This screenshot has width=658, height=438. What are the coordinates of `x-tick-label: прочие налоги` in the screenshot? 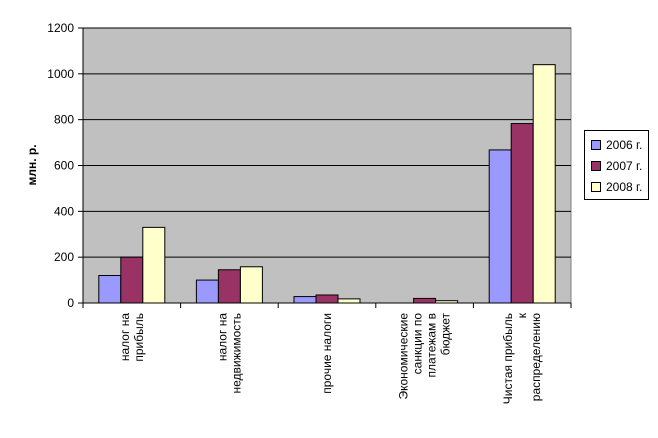 It's located at (327, 353).